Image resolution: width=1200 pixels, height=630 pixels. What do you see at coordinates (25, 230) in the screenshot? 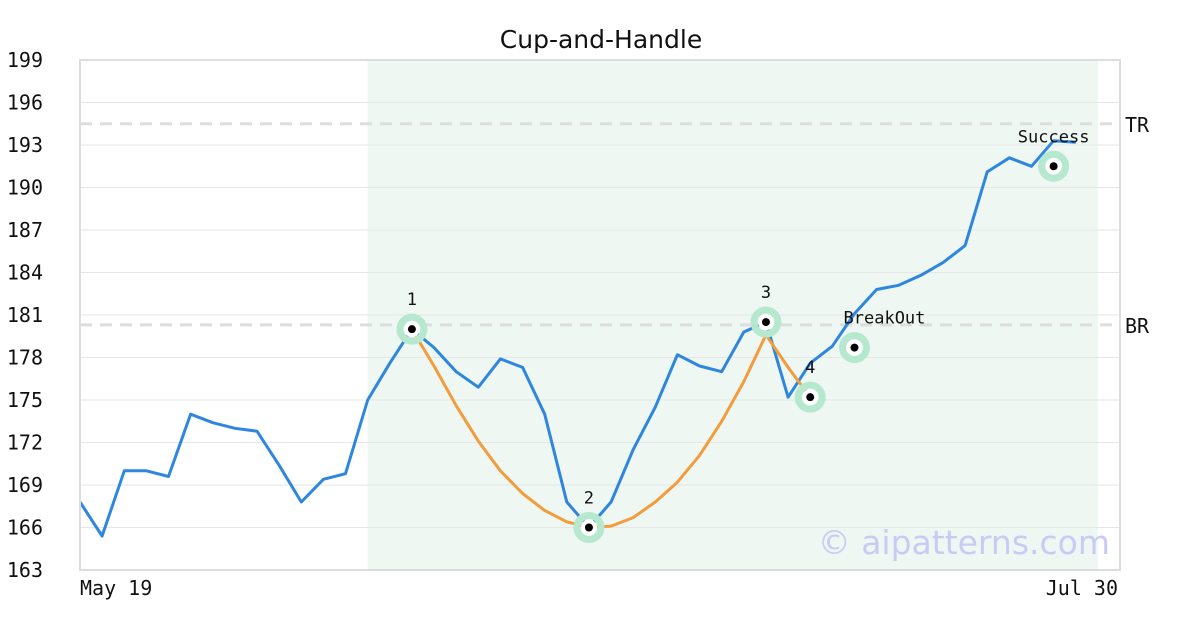
I see `y-tick-label: 187` at bounding box center [25, 230].